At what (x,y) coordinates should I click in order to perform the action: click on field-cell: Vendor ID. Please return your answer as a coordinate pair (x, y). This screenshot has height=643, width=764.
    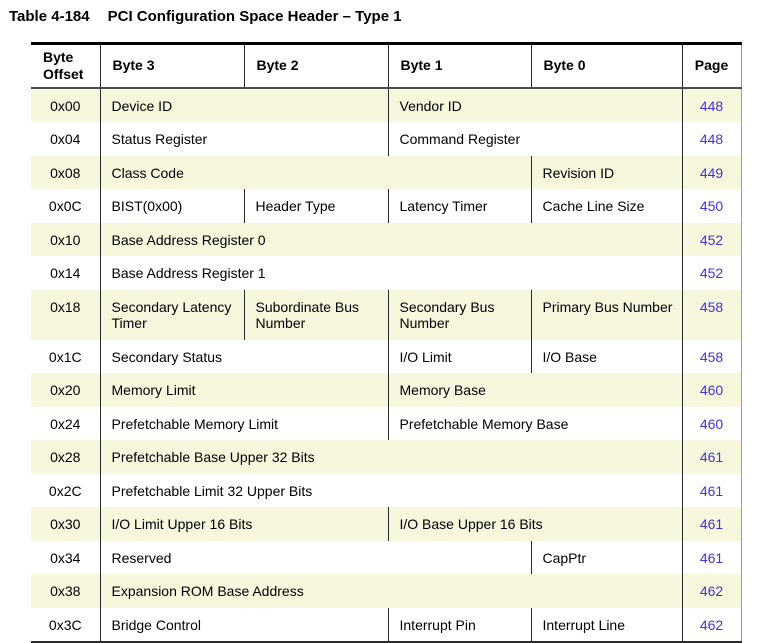
    Looking at the image, I should click on (534, 105).